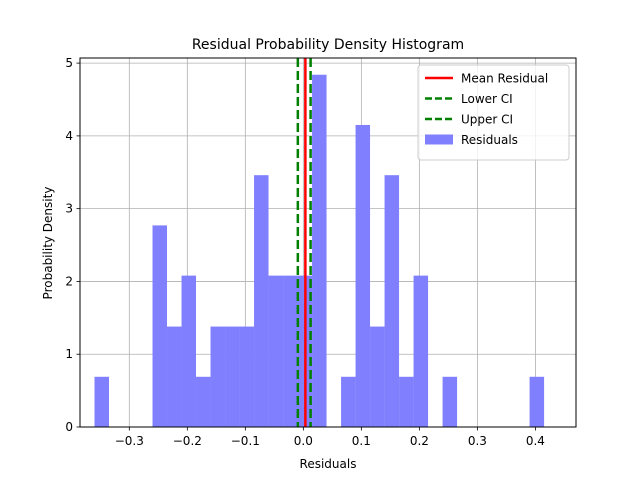 This screenshot has width=640, height=480. Describe the element at coordinates (489, 140) in the screenshot. I see `legend-label: Residuals` at that location.